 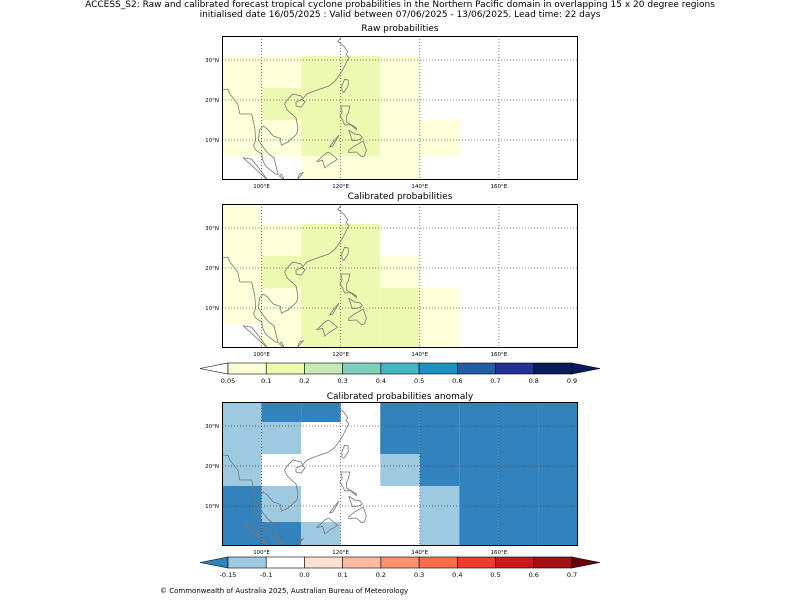 What do you see at coordinates (304, 575) in the screenshot?
I see `colorbar-tick-label: 0.0` at bounding box center [304, 575].